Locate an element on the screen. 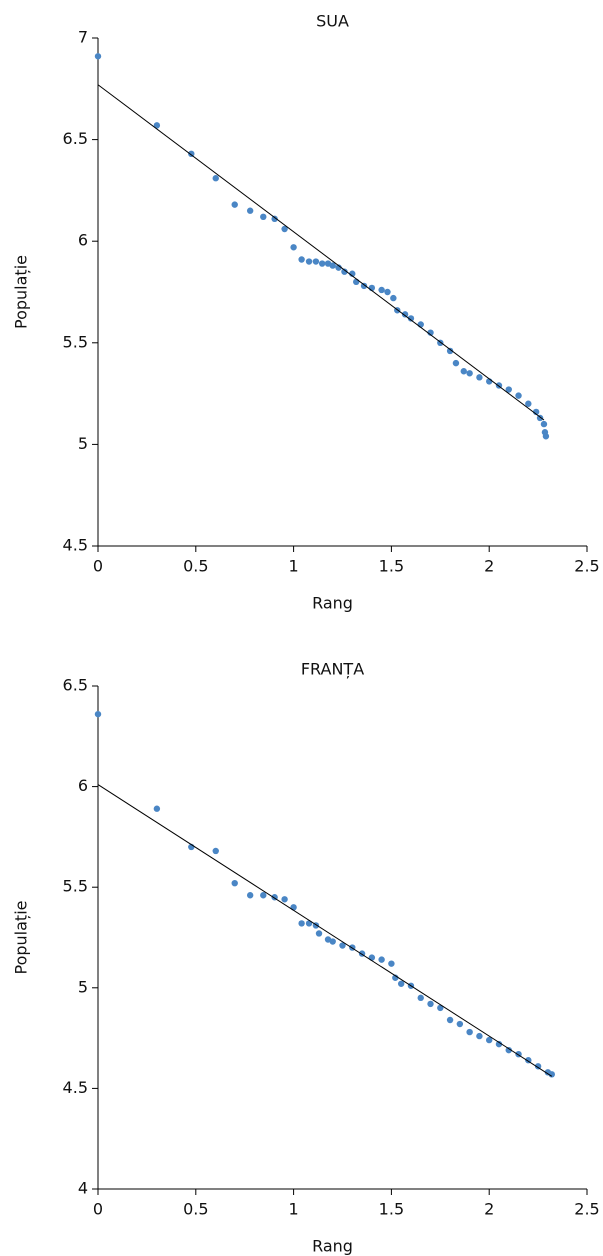 Image resolution: width=603 pixels, height=1256 pixels. y-tick-label: 7 is located at coordinates (83, 37).